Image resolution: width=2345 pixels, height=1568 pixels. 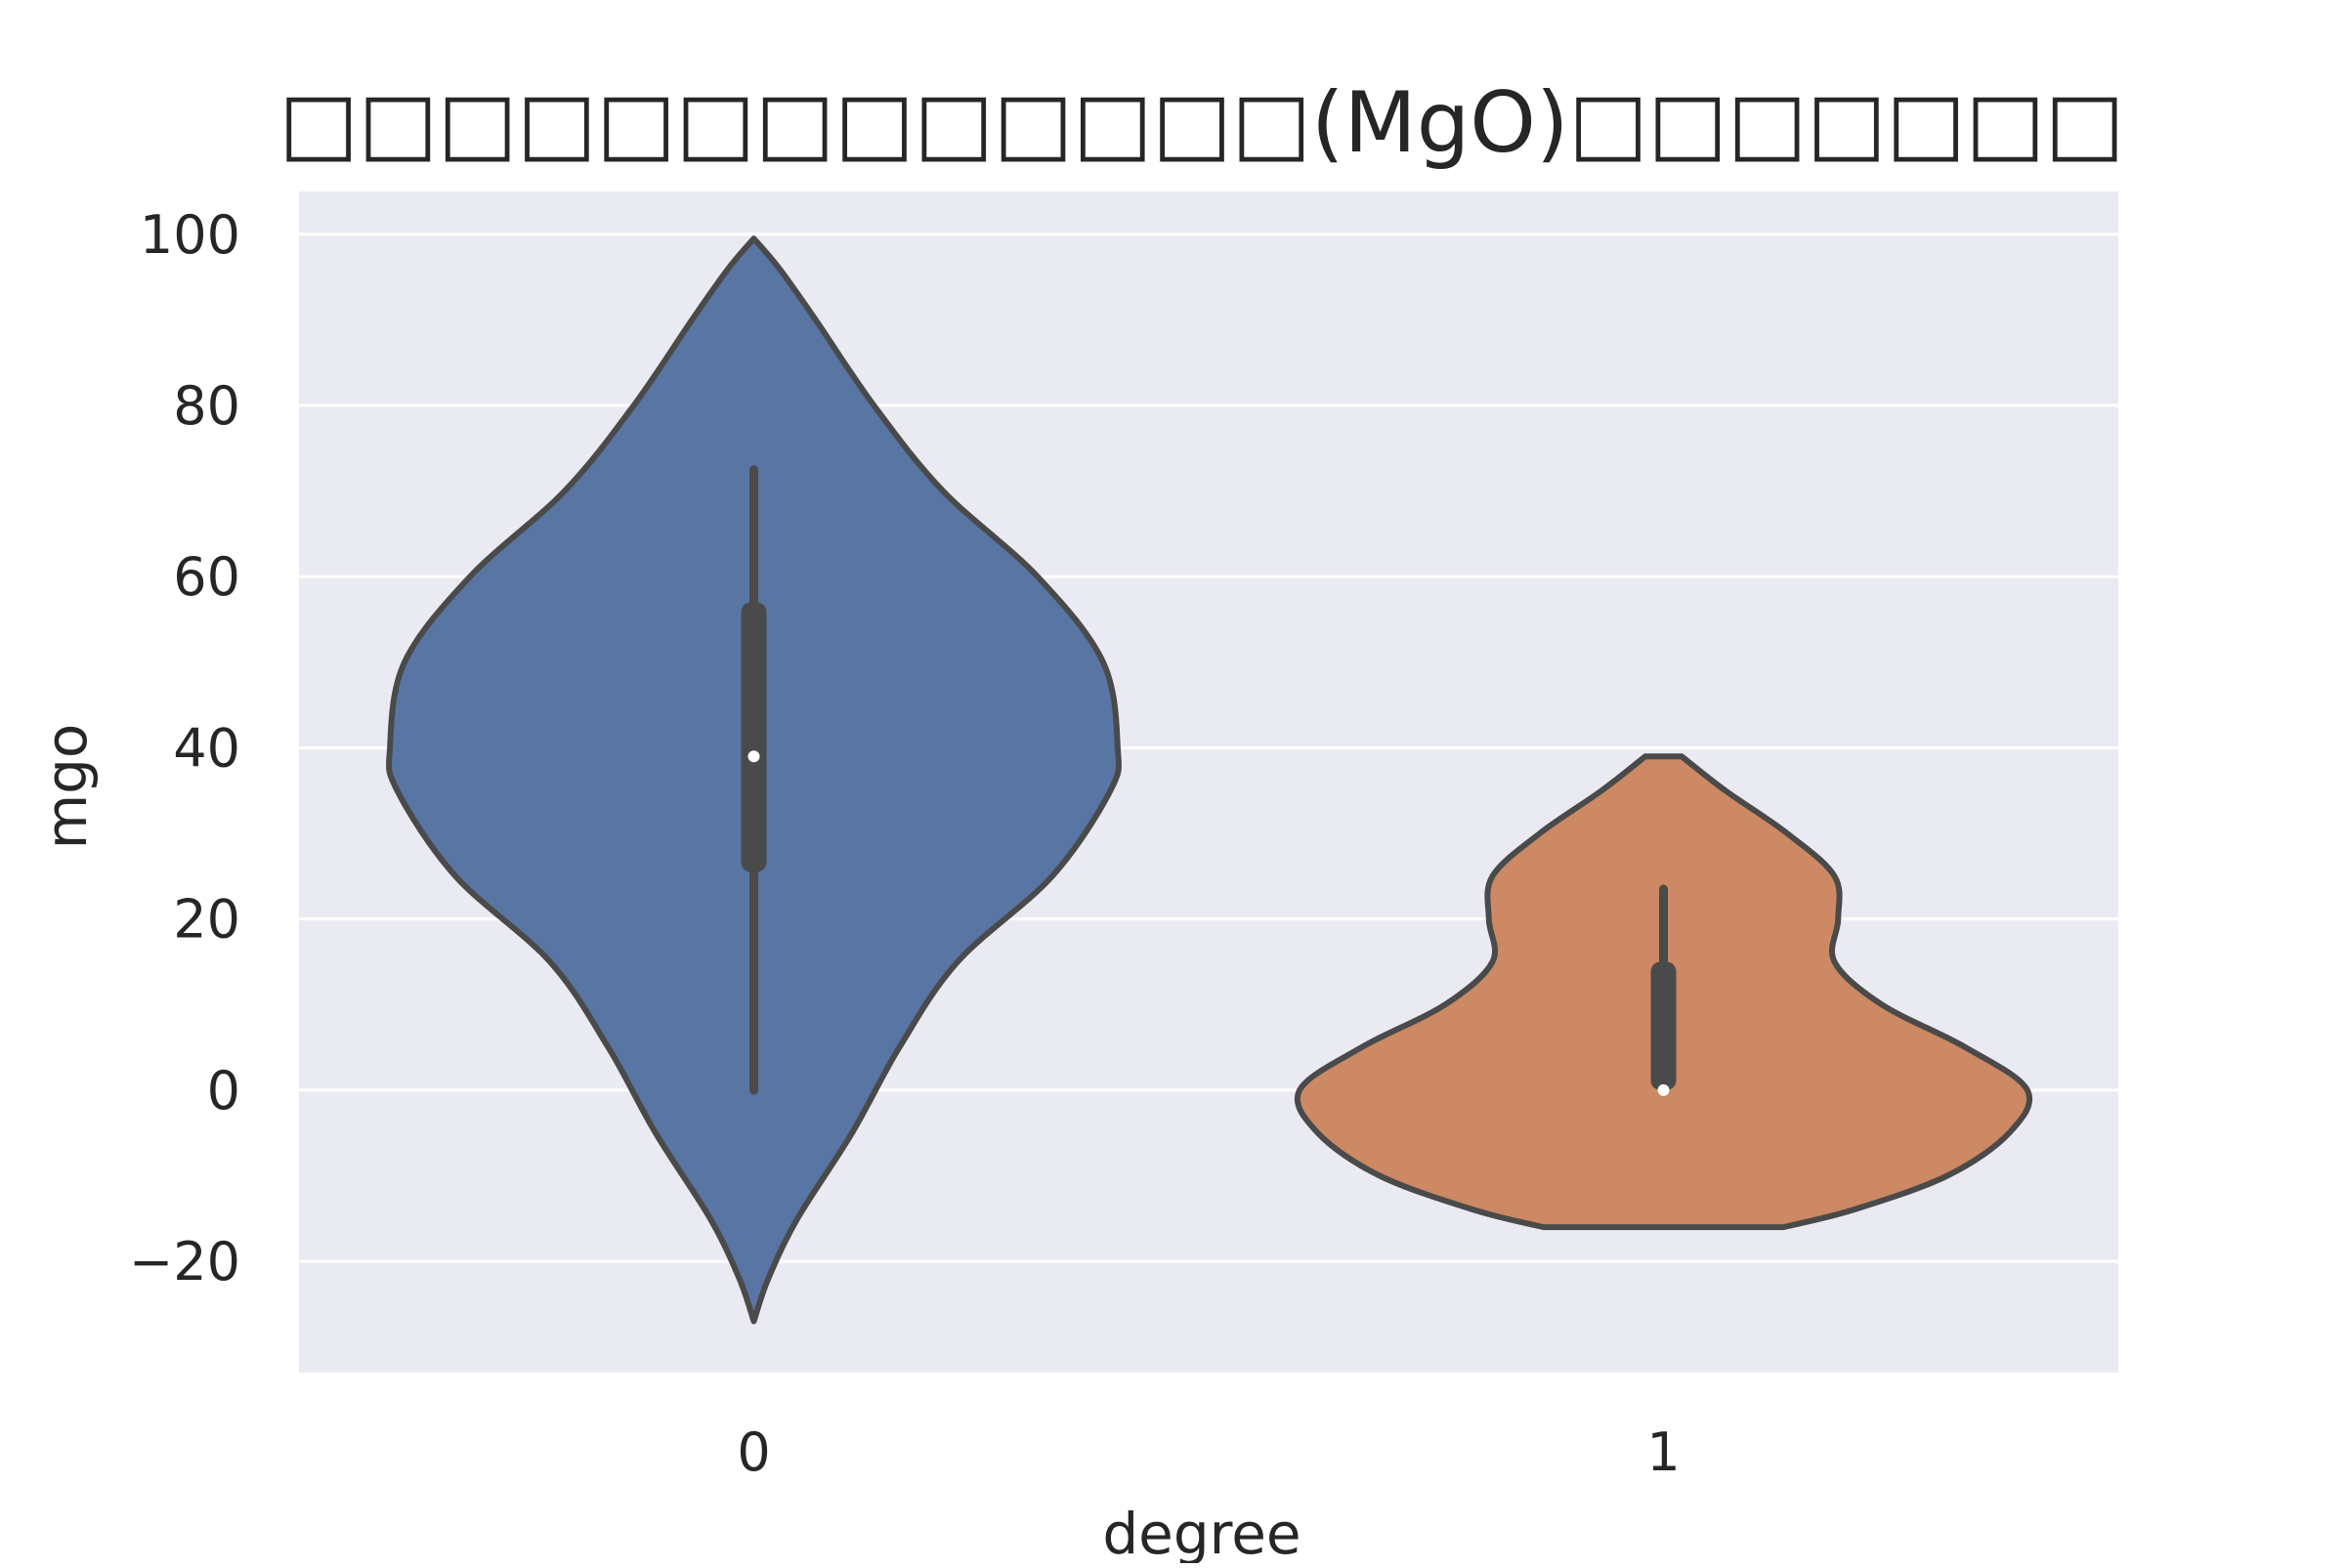 What do you see at coordinates (206, 406) in the screenshot?
I see `y-tick-label: 80` at bounding box center [206, 406].